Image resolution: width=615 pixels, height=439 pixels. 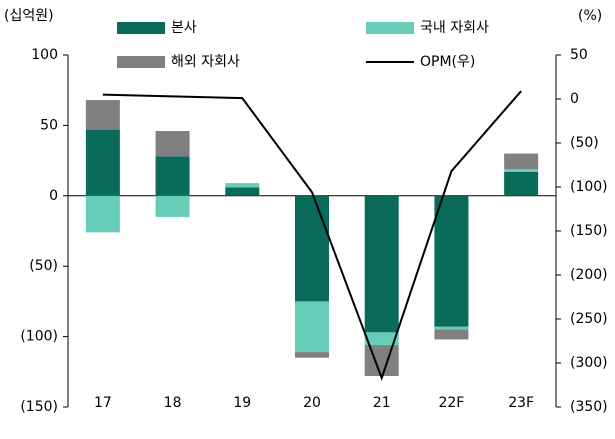 I want to click on y-tick-label: 100, so click(x=44, y=55).